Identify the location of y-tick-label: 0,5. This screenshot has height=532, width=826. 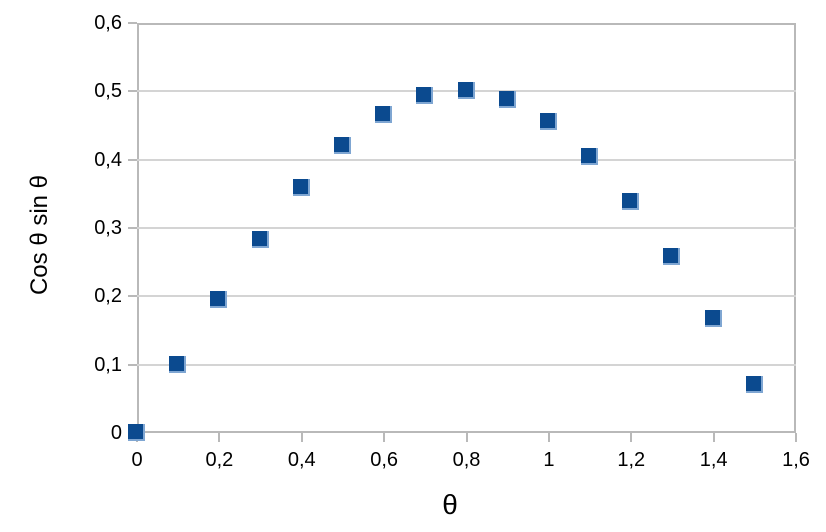
(108, 91).